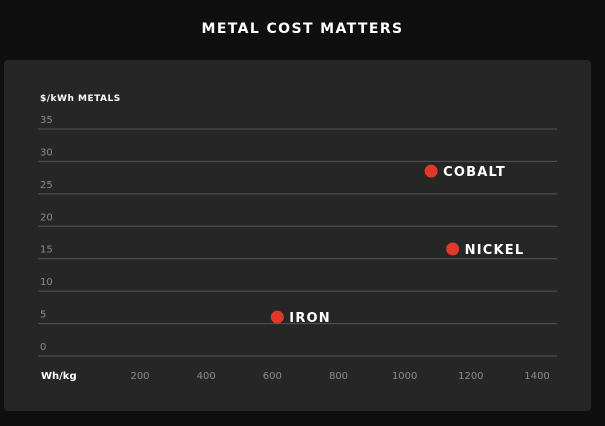  I want to click on x-tick-label: 800, so click(338, 376).